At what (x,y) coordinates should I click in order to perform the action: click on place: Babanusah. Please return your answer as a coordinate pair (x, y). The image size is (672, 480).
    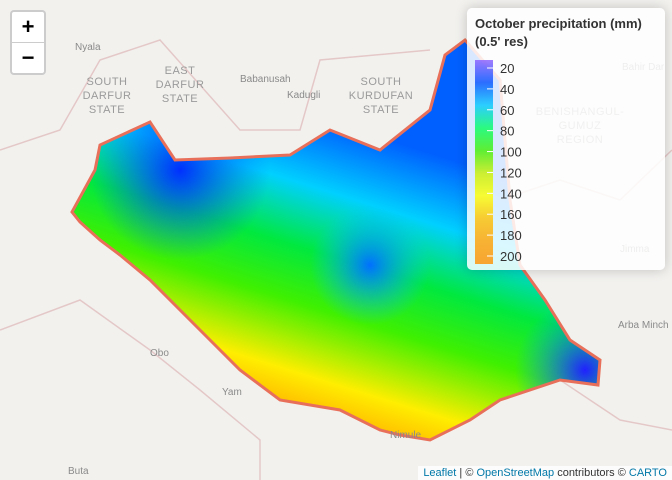
    Looking at the image, I should click on (265, 79).